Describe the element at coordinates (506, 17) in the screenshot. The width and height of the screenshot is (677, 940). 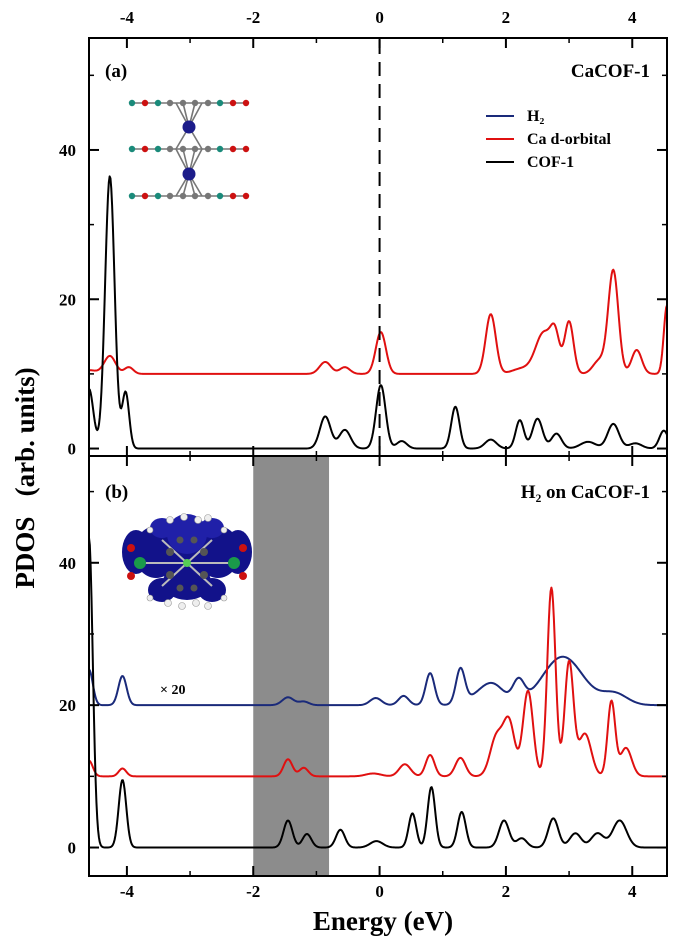
I see `xtick-label-top-2: 2` at that location.